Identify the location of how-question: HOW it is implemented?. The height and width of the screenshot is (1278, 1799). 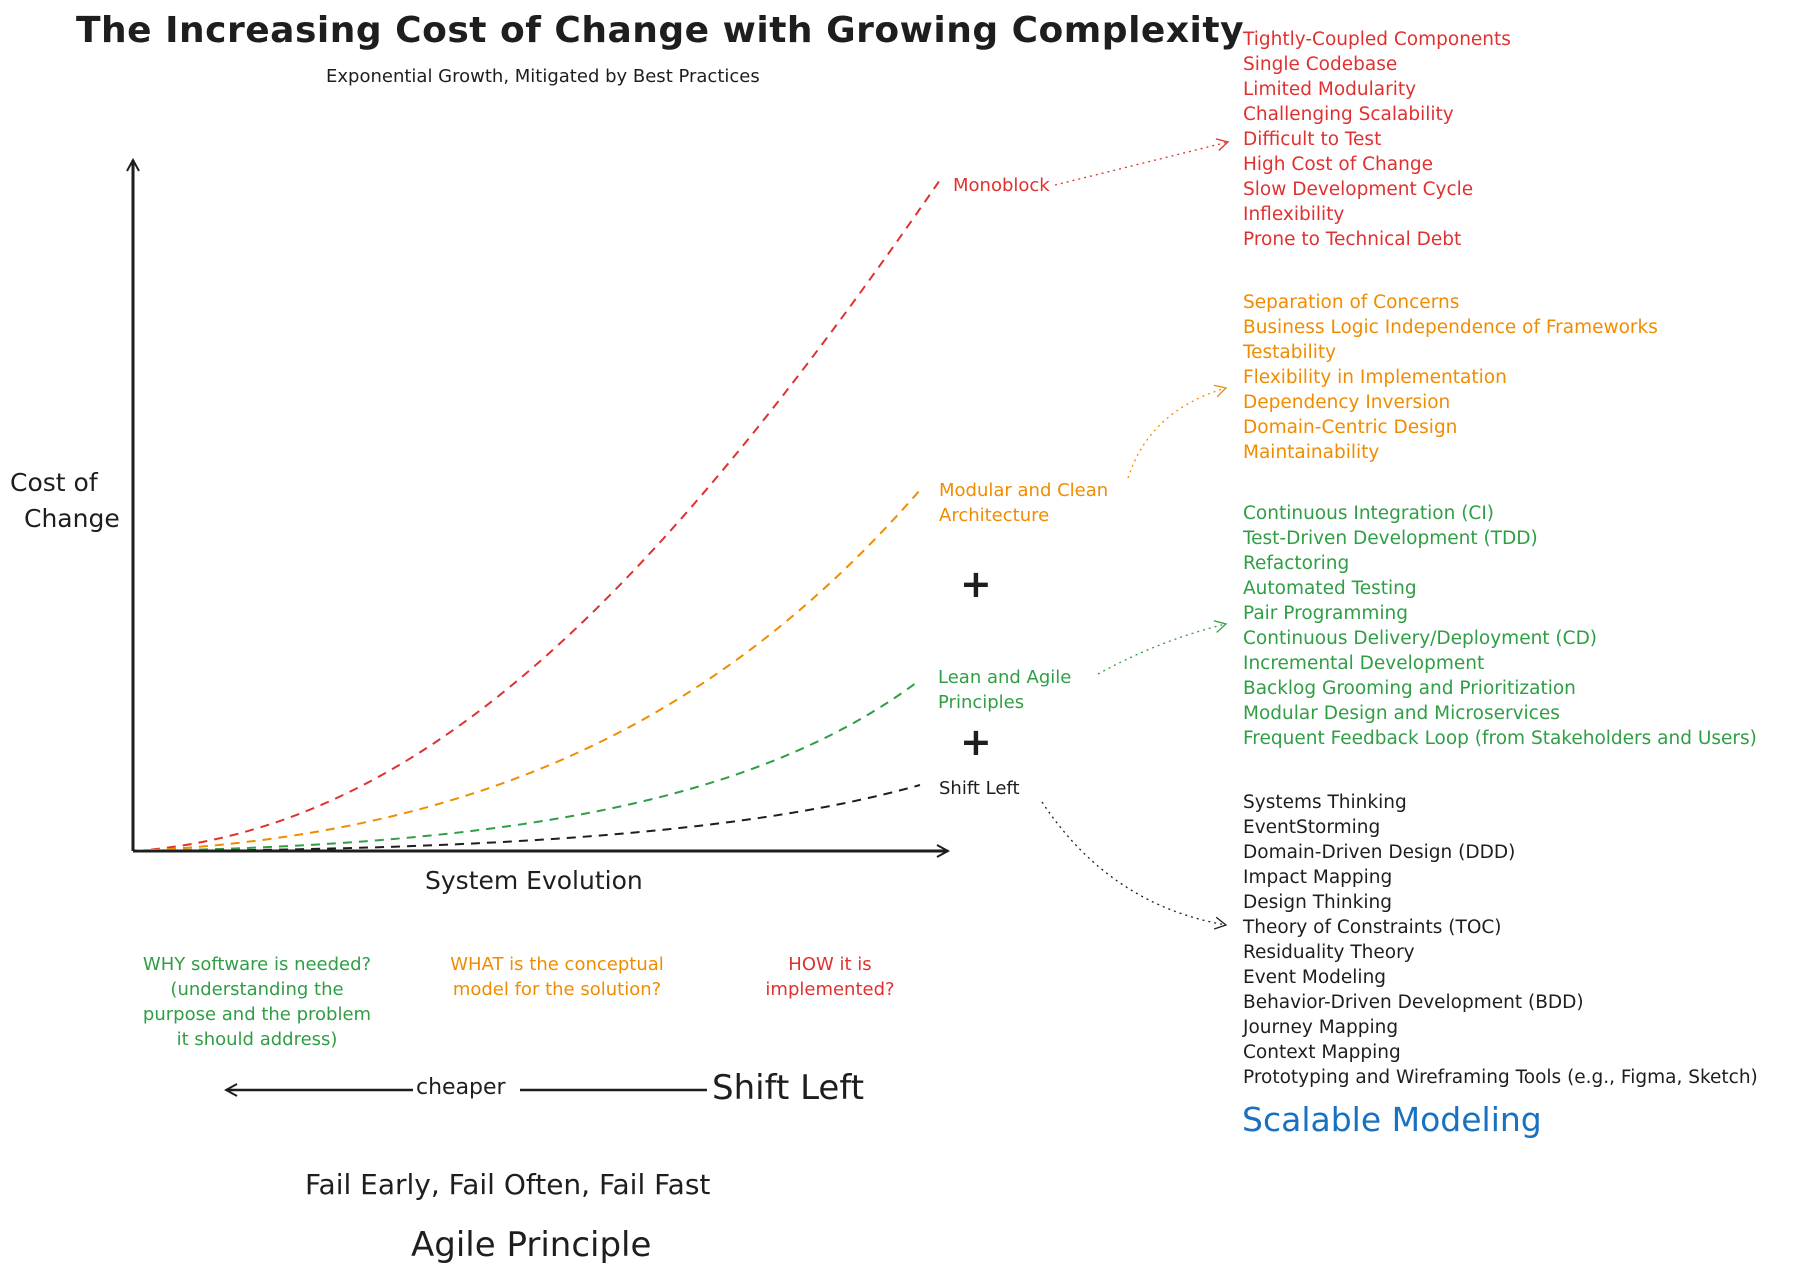
(830, 977).